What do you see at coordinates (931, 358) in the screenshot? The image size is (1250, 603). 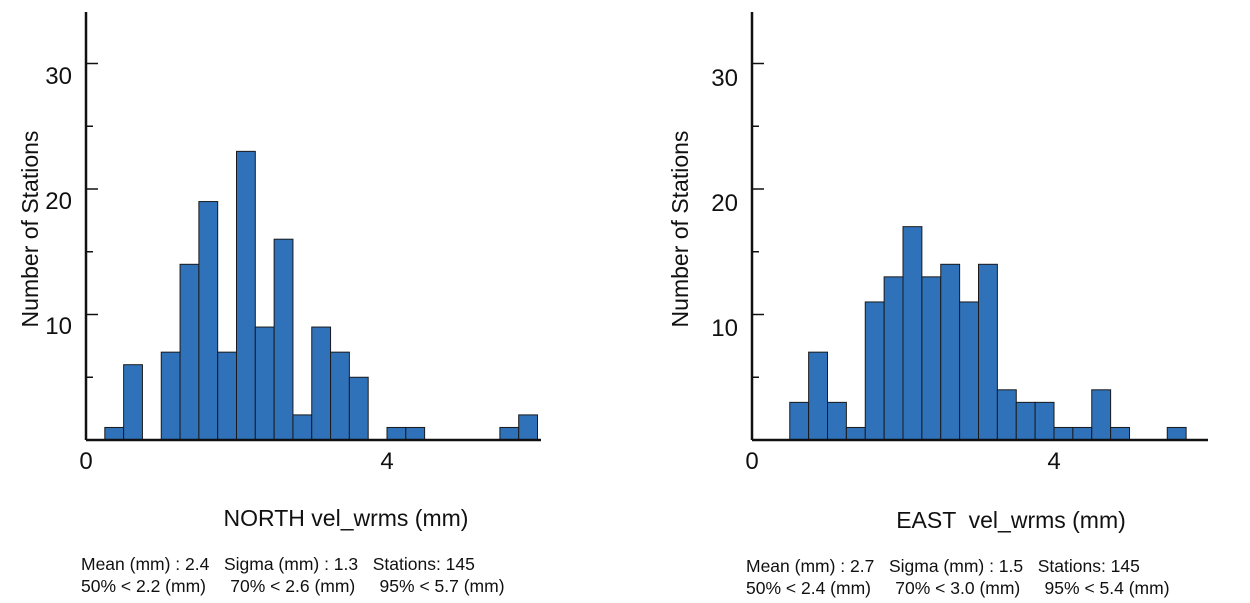 I see `east-bar-2.25` at bounding box center [931, 358].